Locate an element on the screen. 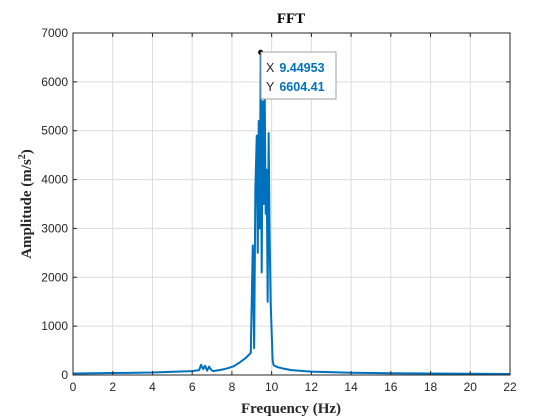 The image size is (560, 420). chart-title: FFT is located at coordinates (291, 19).